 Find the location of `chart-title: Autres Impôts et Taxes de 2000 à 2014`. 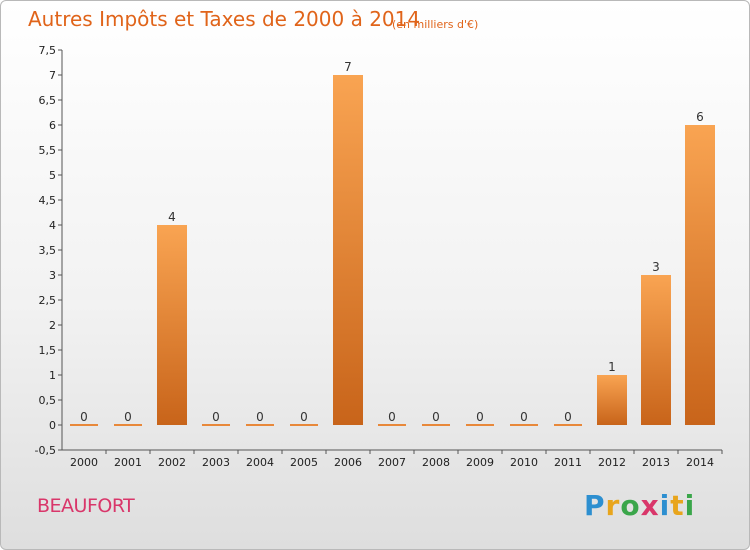

chart-title: Autres Impôts et Taxes de 2000 à 2014 is located at coordinates (224, 19).